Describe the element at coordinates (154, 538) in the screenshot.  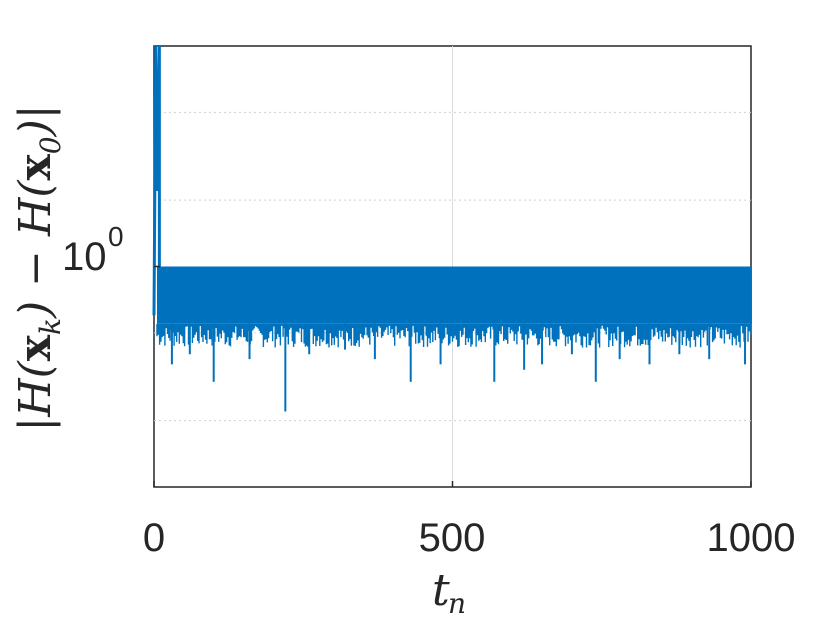
I see `x-tick-label: 0` at that location.